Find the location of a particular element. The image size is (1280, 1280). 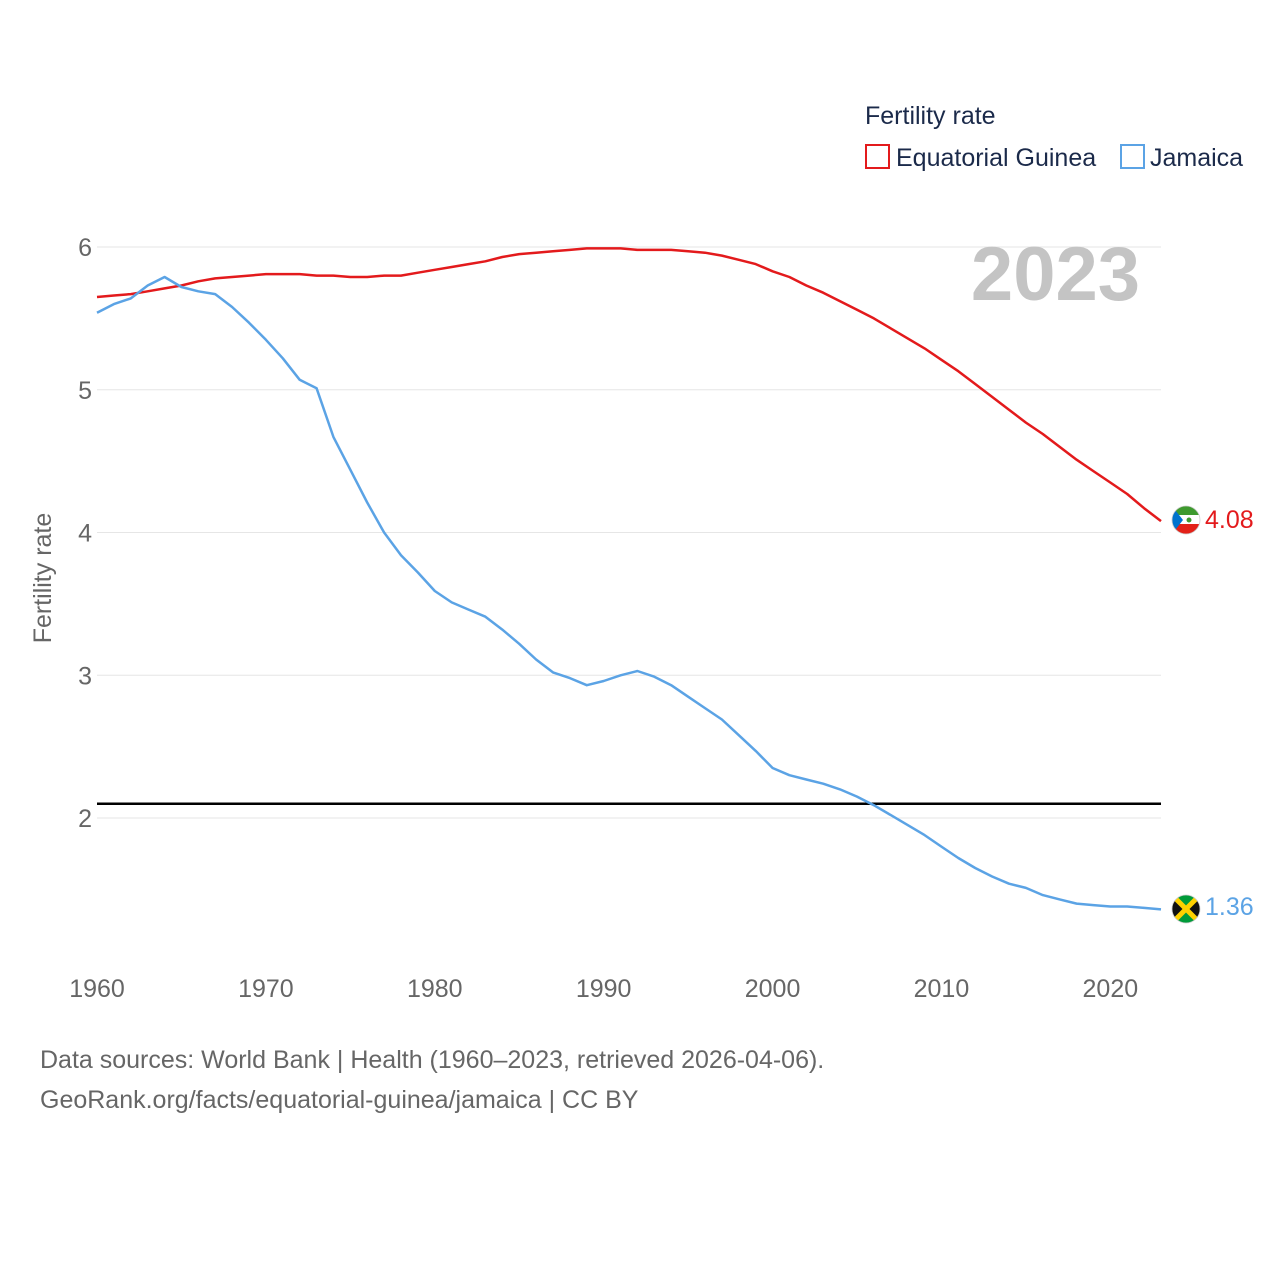

legend-swatch-jamaica is located at coordinates (1132, 156).